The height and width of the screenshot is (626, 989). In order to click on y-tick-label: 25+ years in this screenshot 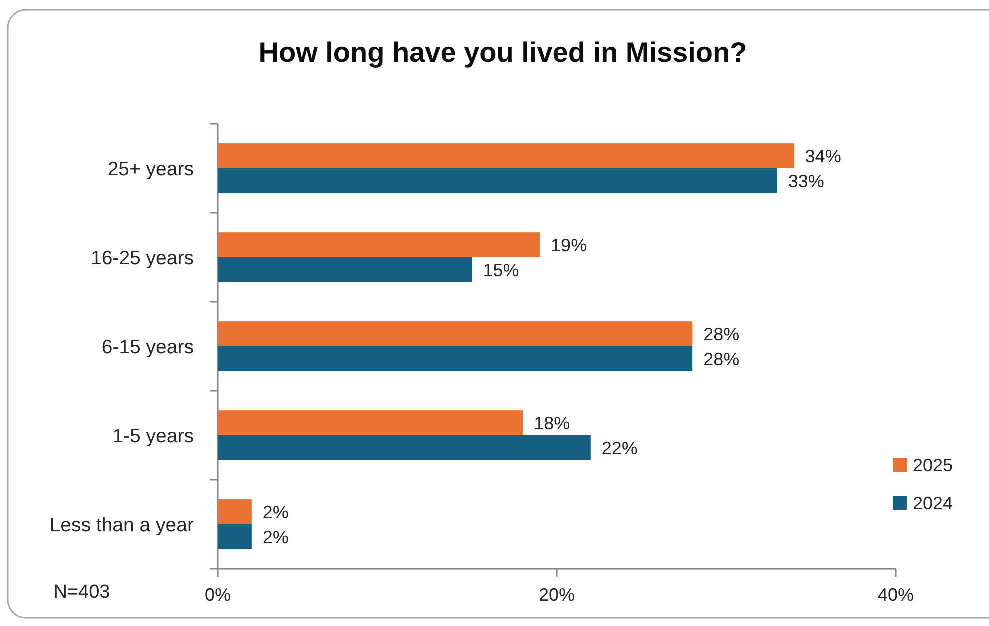, I will do `click(151, 169)`.